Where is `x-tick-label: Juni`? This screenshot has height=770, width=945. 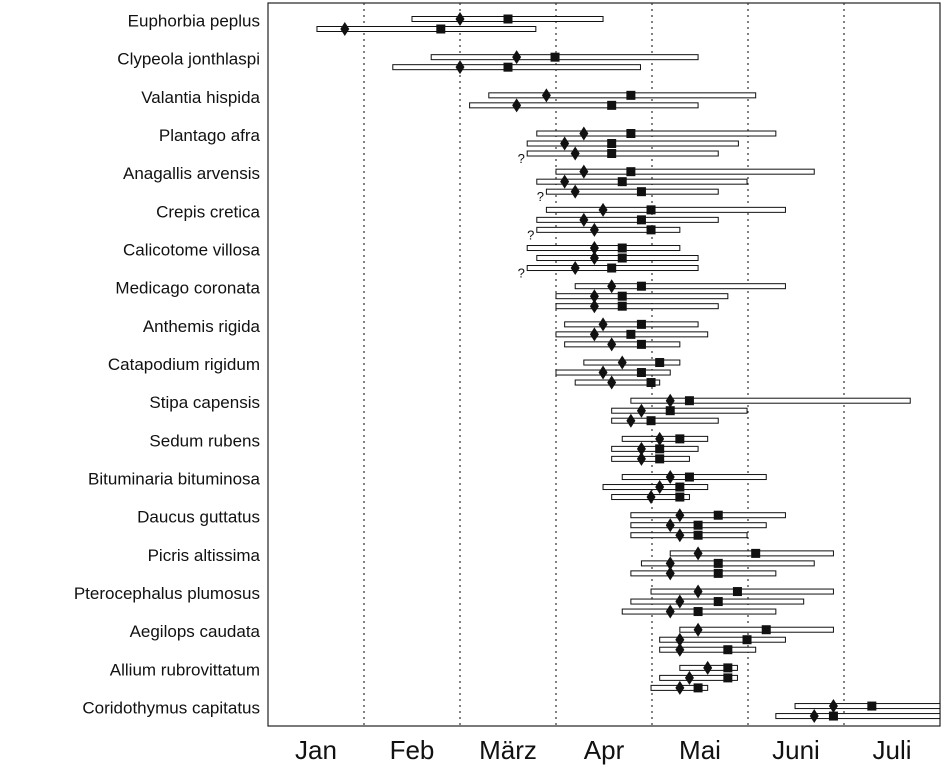 x-tick-label: Juni is located at coordinates (796, 750).